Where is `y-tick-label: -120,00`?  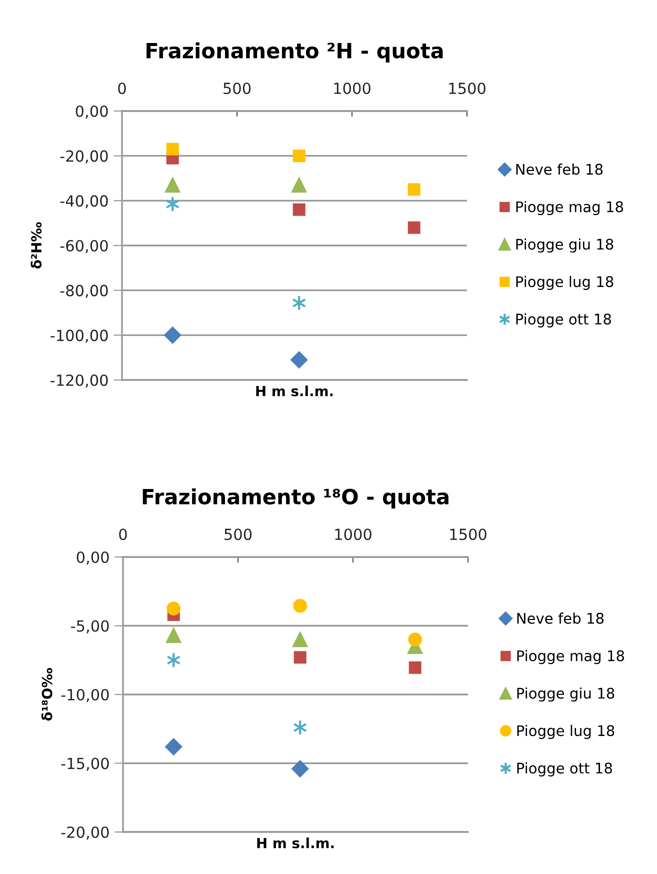 y-tick-label: -120,00 is located at coordinates (79, 381).